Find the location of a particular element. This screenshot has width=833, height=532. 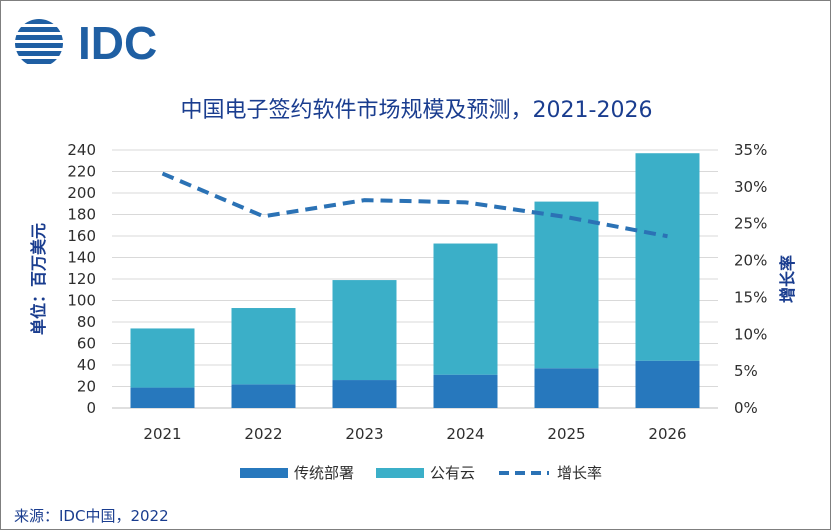

y-right-tick-label: 35% is located at coordinates (750, 150).